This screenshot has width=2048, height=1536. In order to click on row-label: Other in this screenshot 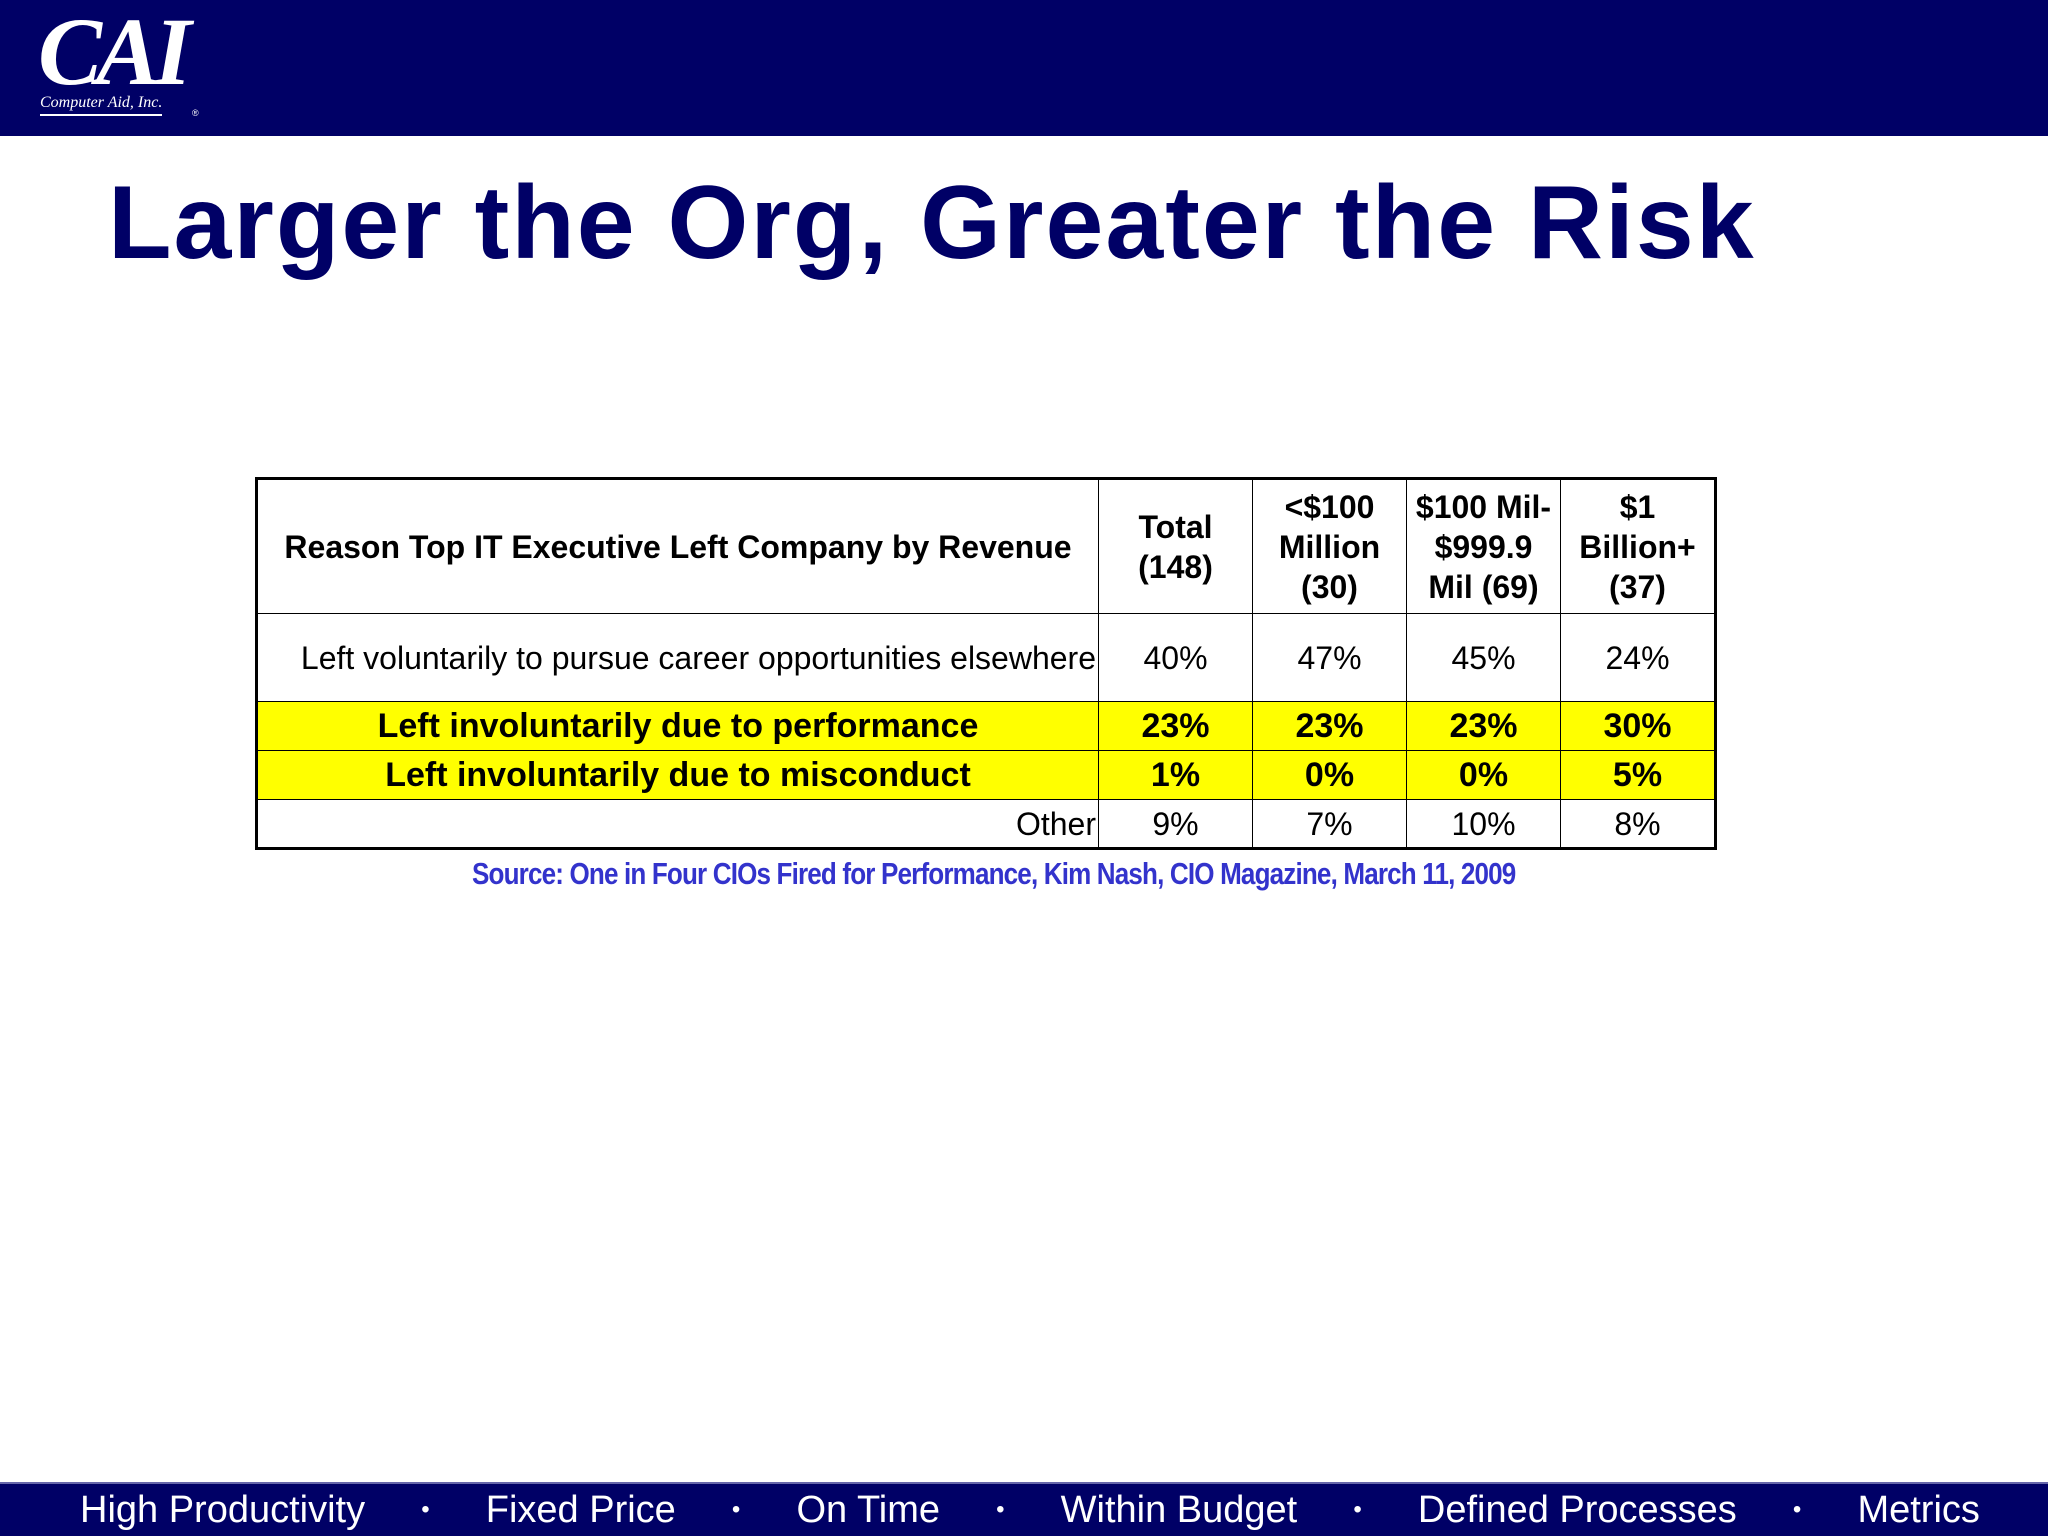, I will do `click(677, 824)`.